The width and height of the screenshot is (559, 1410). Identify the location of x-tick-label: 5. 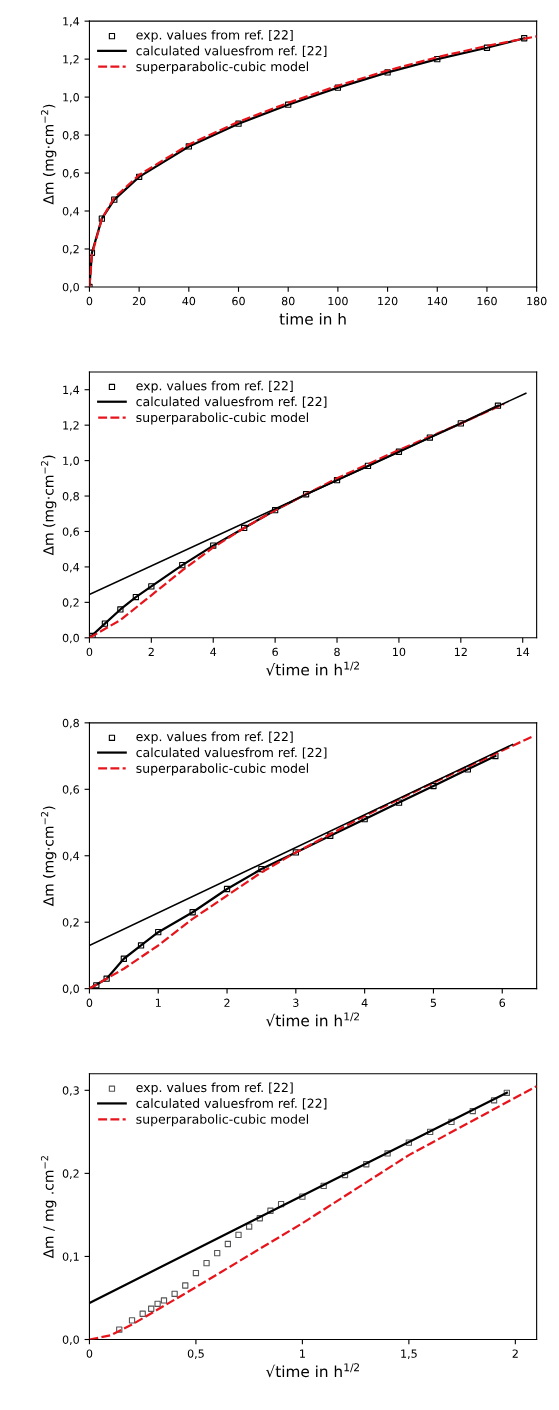
(433, 1002).